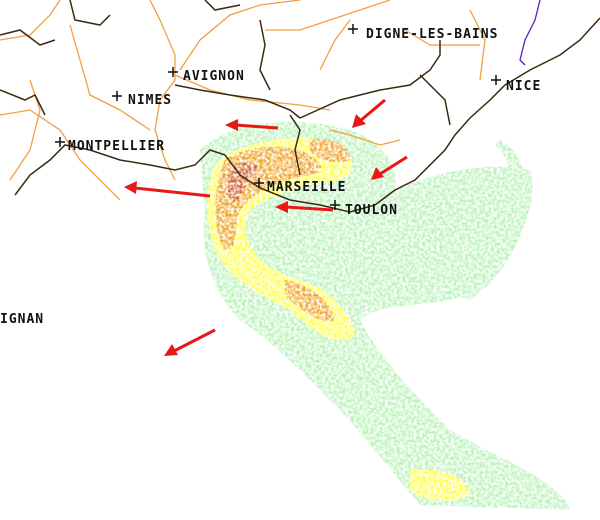 This screenshot has width=600, height=520. What do you see at coordinates (389, 167) in the screenshot?
I see `arrow-southwest-coast` at bounding box center [389, 167].